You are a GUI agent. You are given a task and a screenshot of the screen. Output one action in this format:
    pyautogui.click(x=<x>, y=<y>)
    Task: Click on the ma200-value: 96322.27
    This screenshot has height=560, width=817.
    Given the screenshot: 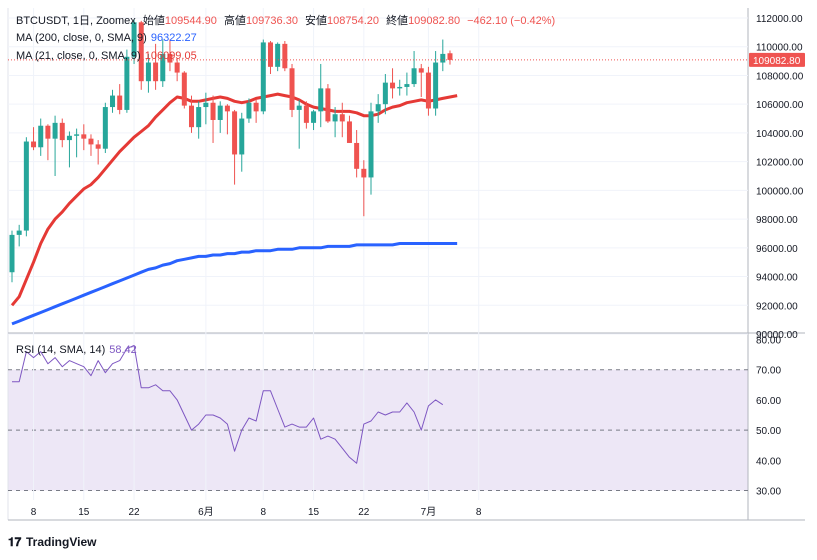 What is the action you would take?
    pyautogui.click(x=173, y=38)
    